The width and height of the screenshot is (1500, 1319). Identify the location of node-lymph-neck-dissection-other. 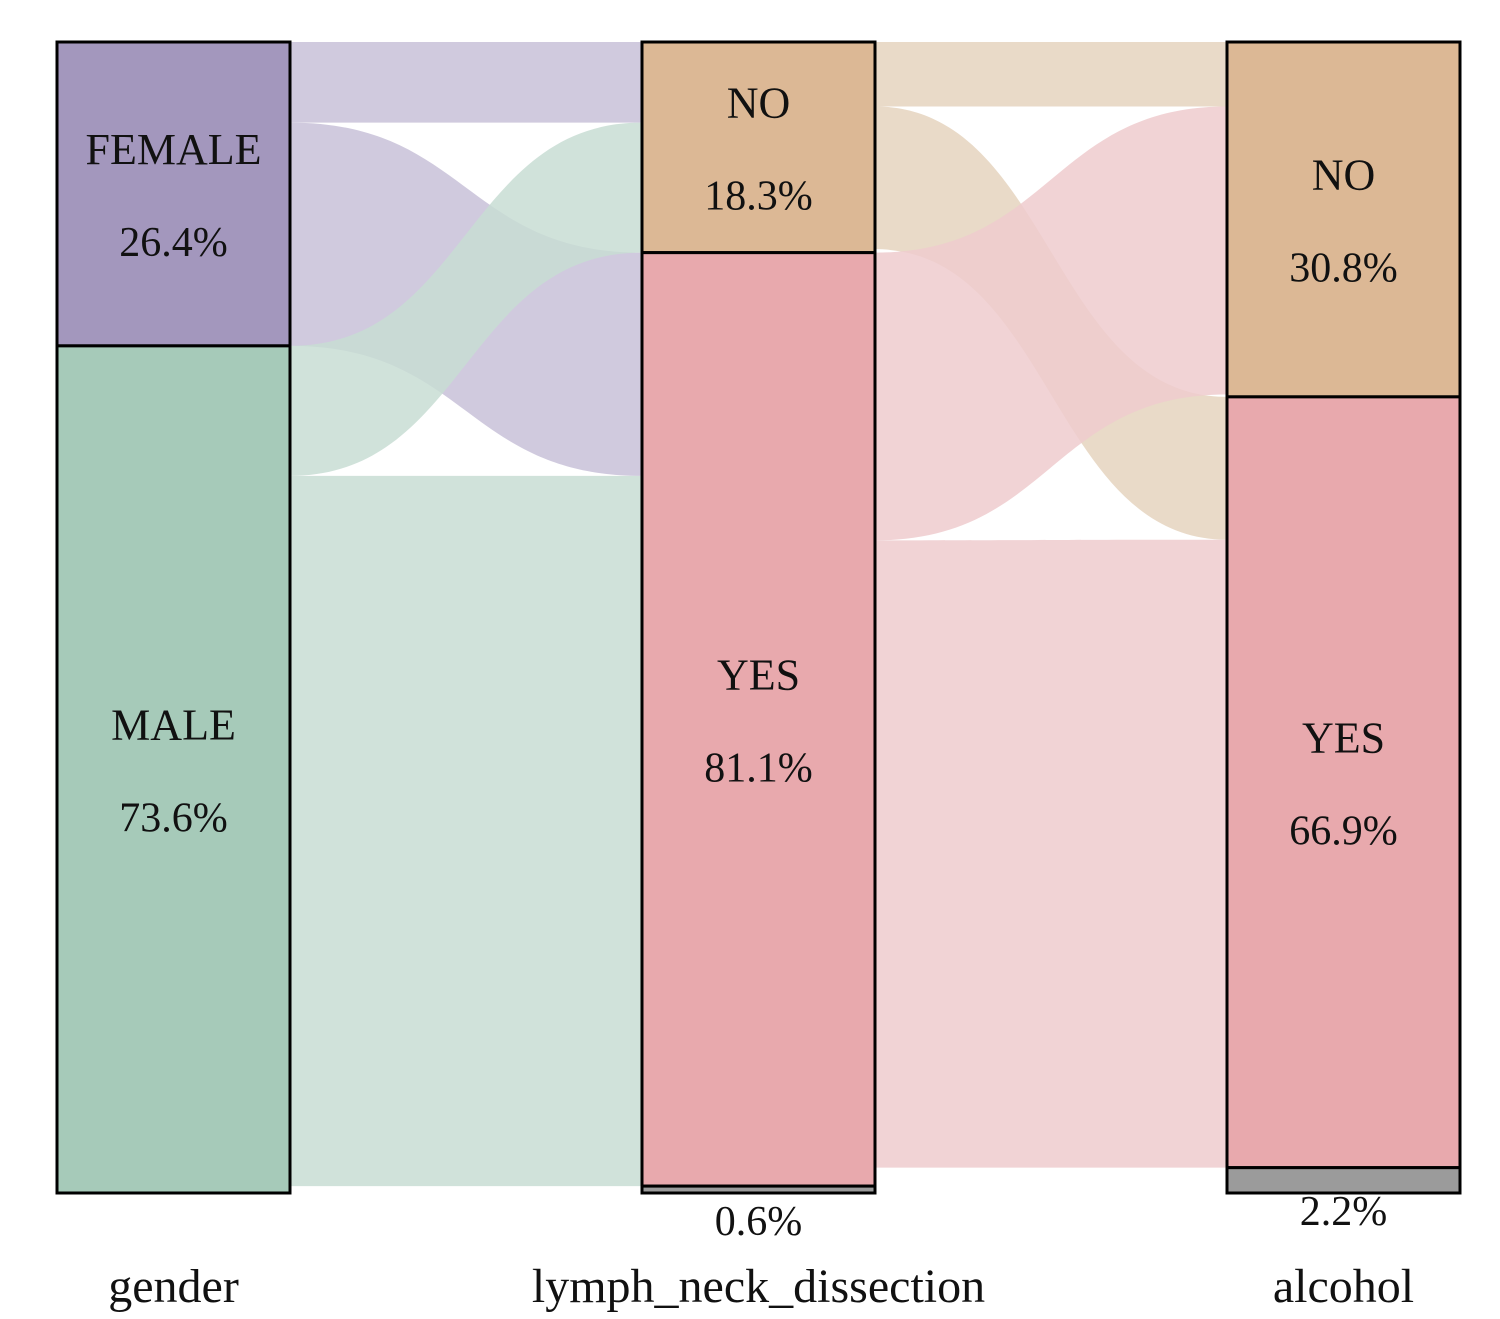
(758, 1189).